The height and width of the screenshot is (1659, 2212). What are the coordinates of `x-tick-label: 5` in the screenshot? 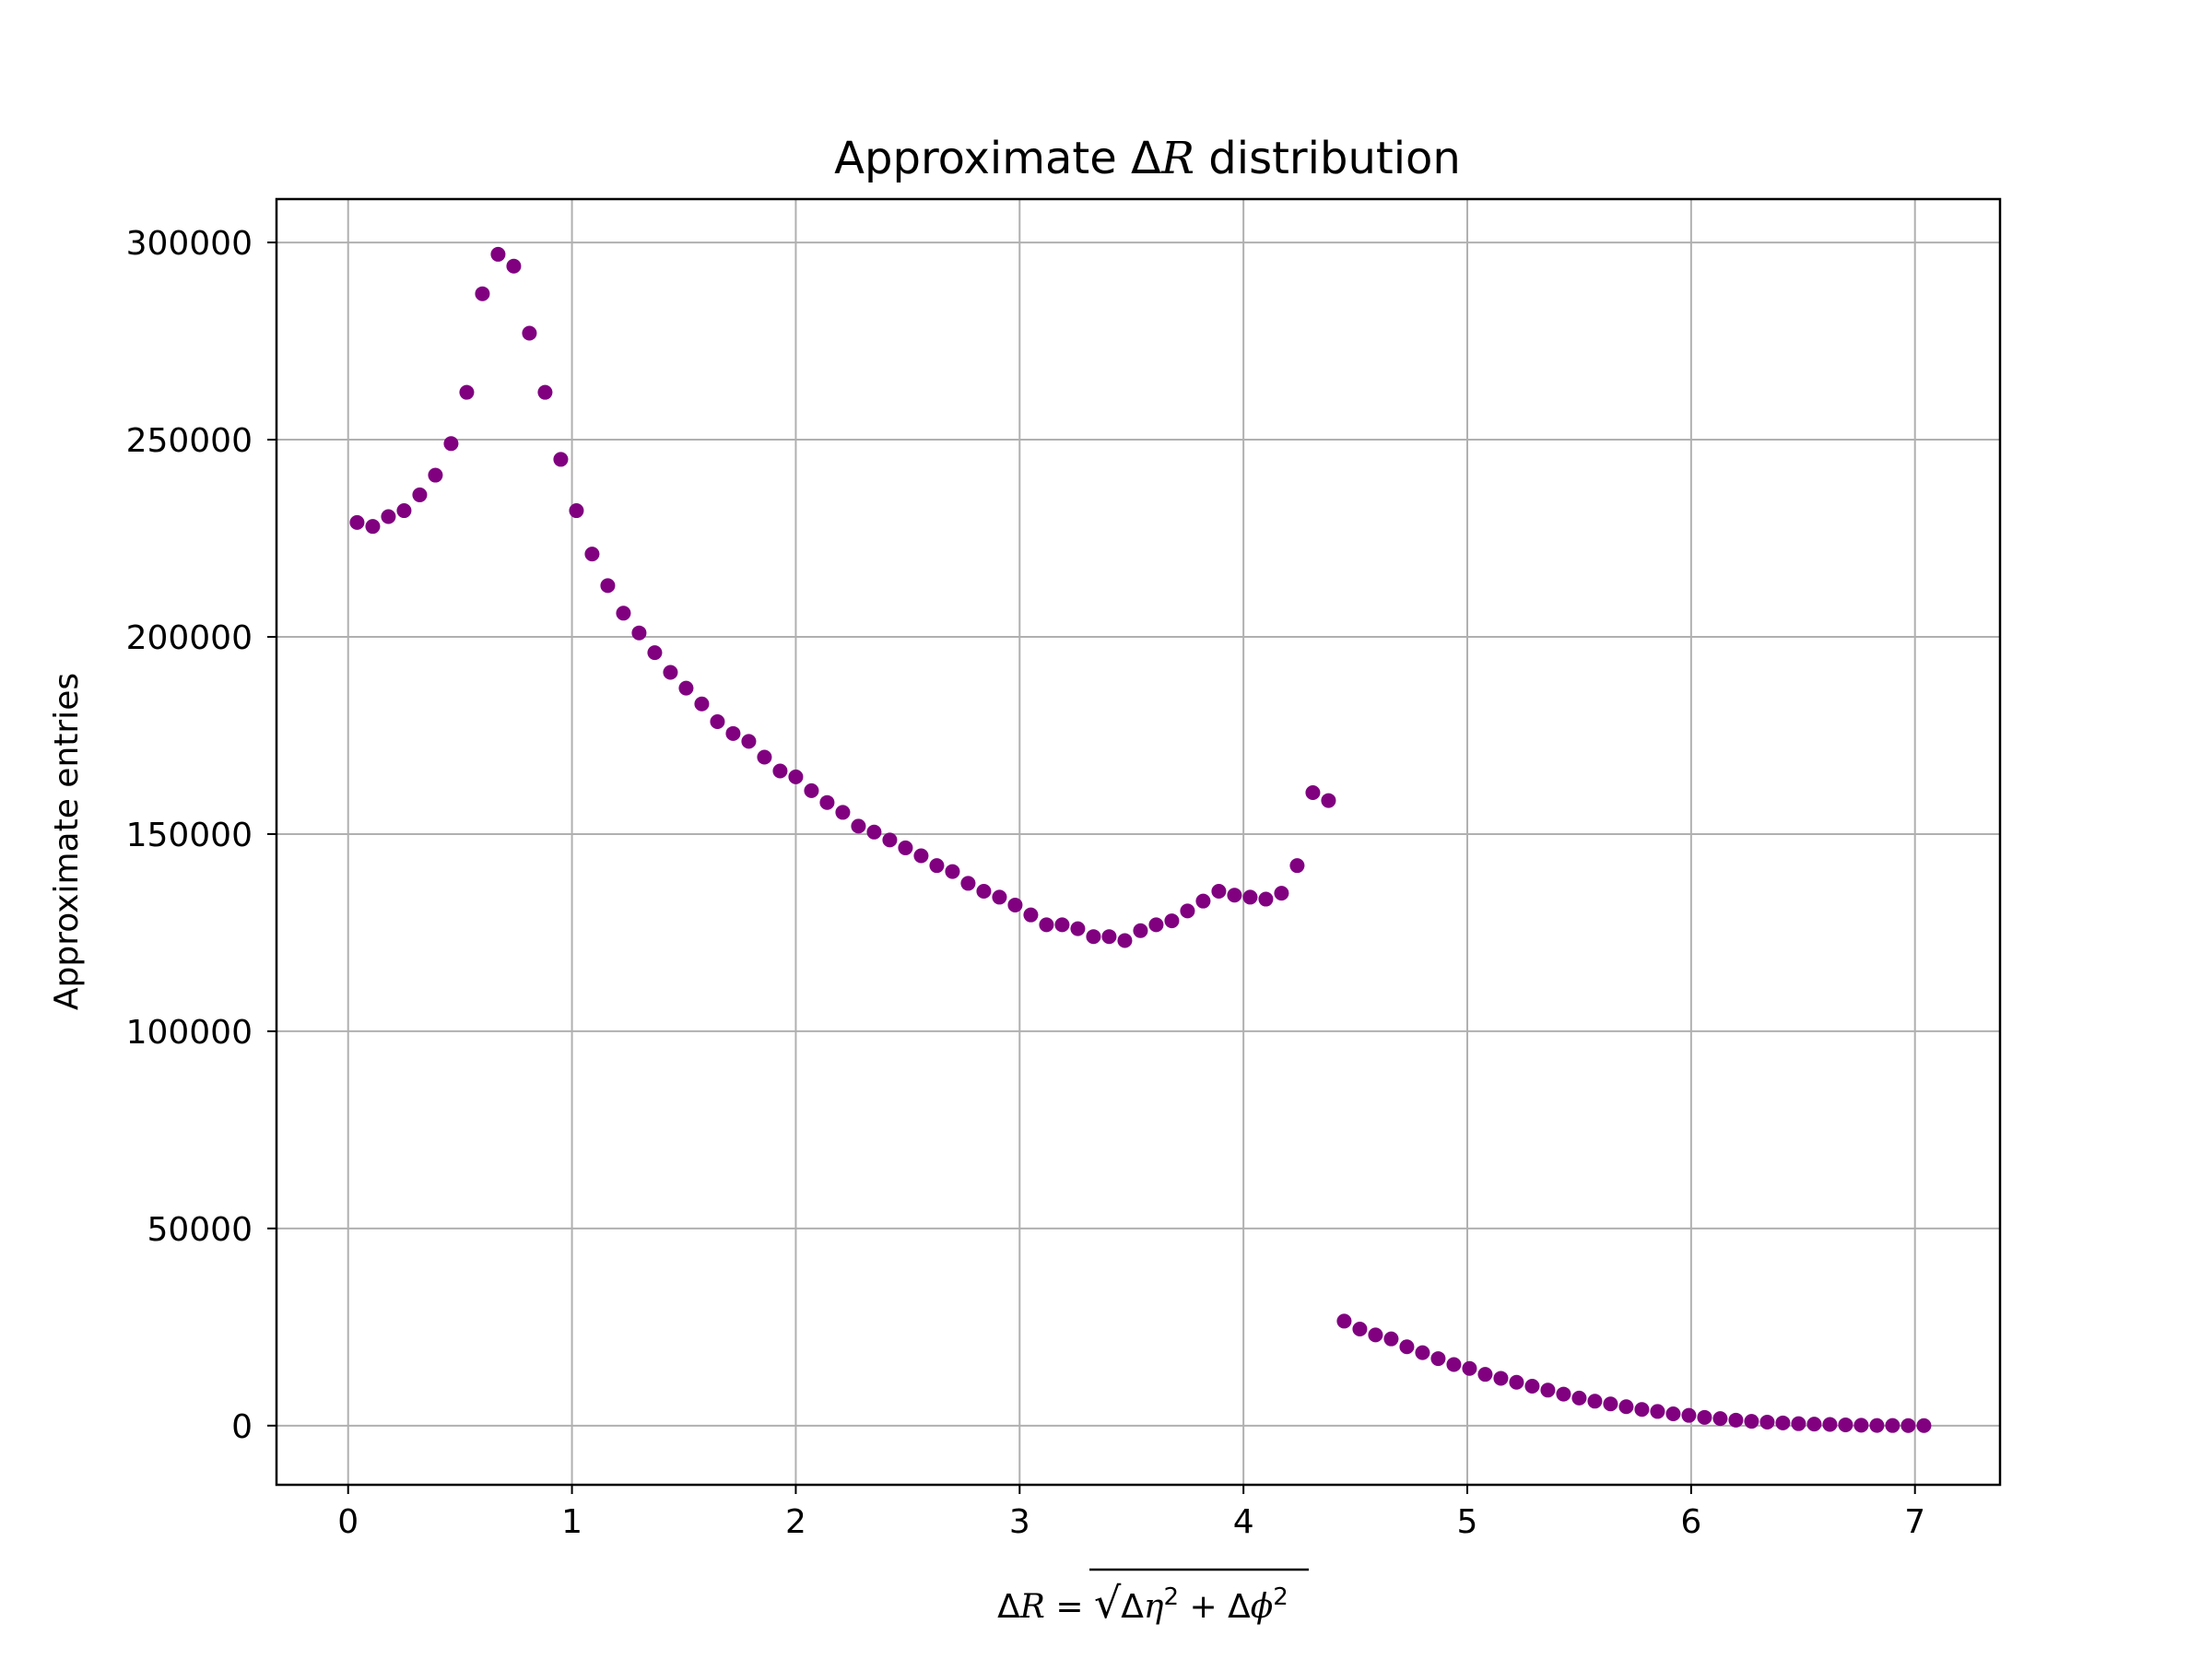 It's located at (1467, 1522).